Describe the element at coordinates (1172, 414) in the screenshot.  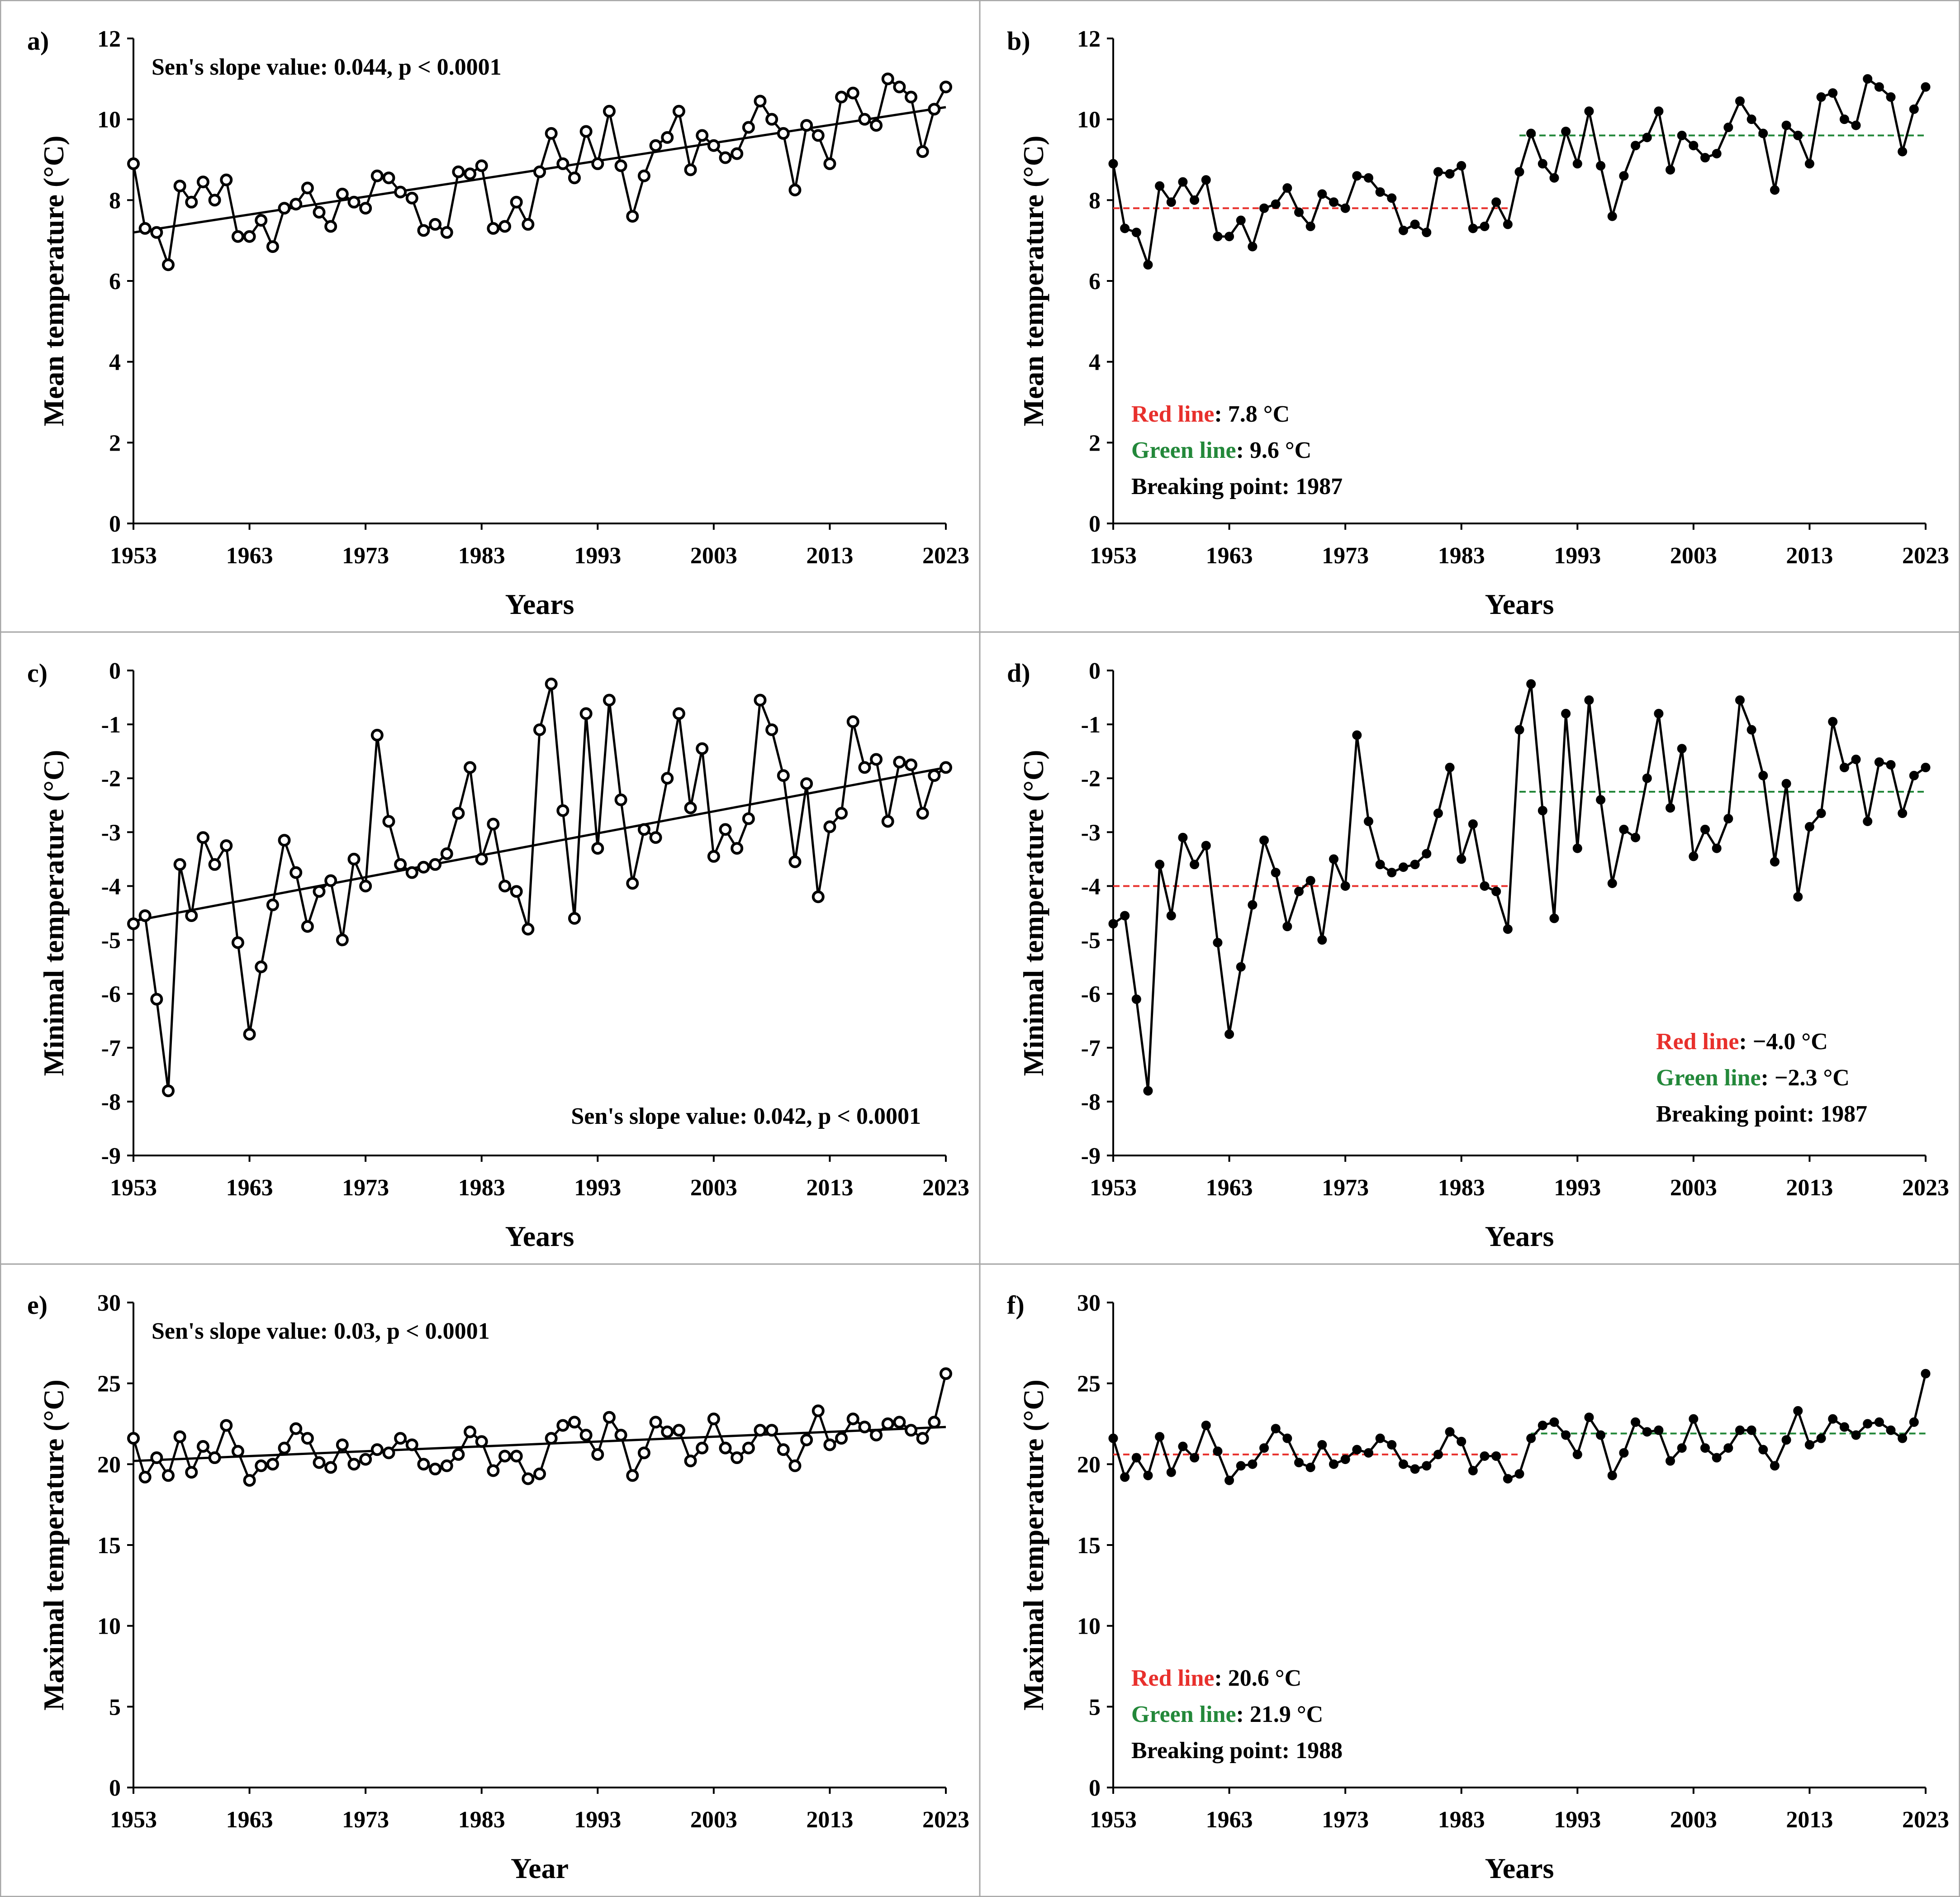
I see `legend-label: Red line` at that location.